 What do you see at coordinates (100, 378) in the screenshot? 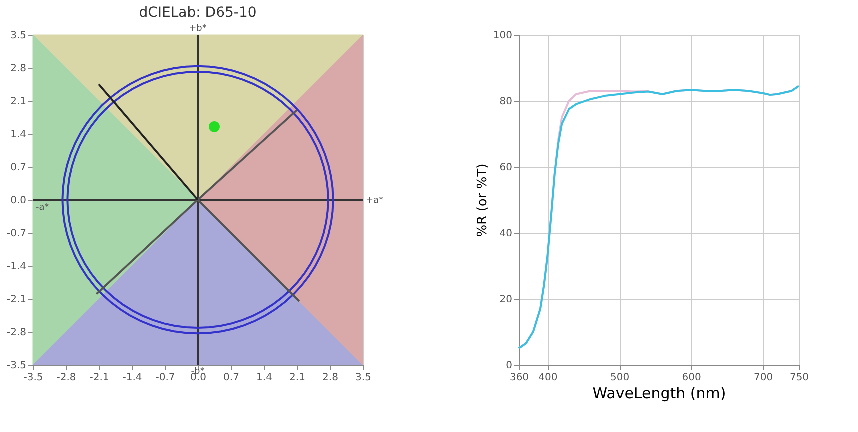
I see `x-tick-label: -2.1` at bounding box center [100, 378].